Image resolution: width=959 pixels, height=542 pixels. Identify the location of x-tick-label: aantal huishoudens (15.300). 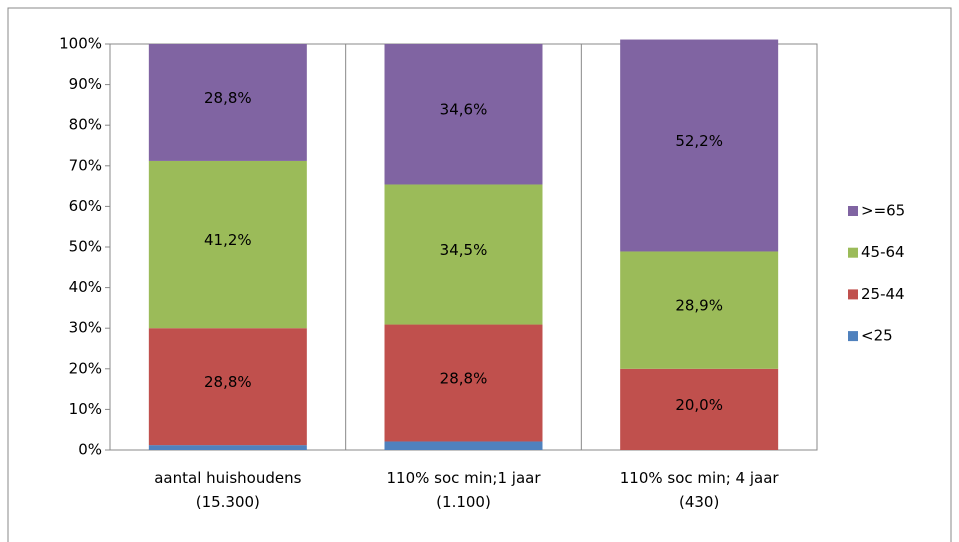
(228, 490).